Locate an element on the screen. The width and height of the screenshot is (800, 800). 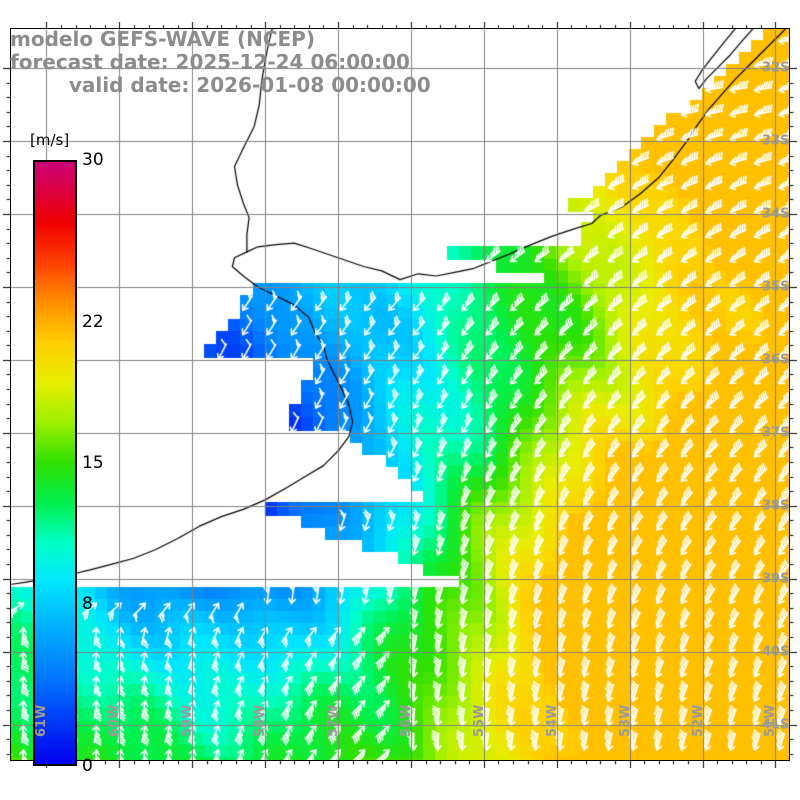
lat-label-34S: 34S is located at coordinates (776, 214).